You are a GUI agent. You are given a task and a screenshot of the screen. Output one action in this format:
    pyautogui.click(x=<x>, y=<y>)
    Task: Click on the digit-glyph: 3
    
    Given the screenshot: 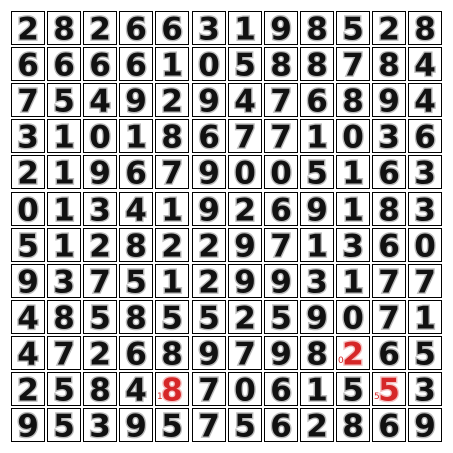 What is the action you would take?
    pyautogui.click(x=353, y=245)
    